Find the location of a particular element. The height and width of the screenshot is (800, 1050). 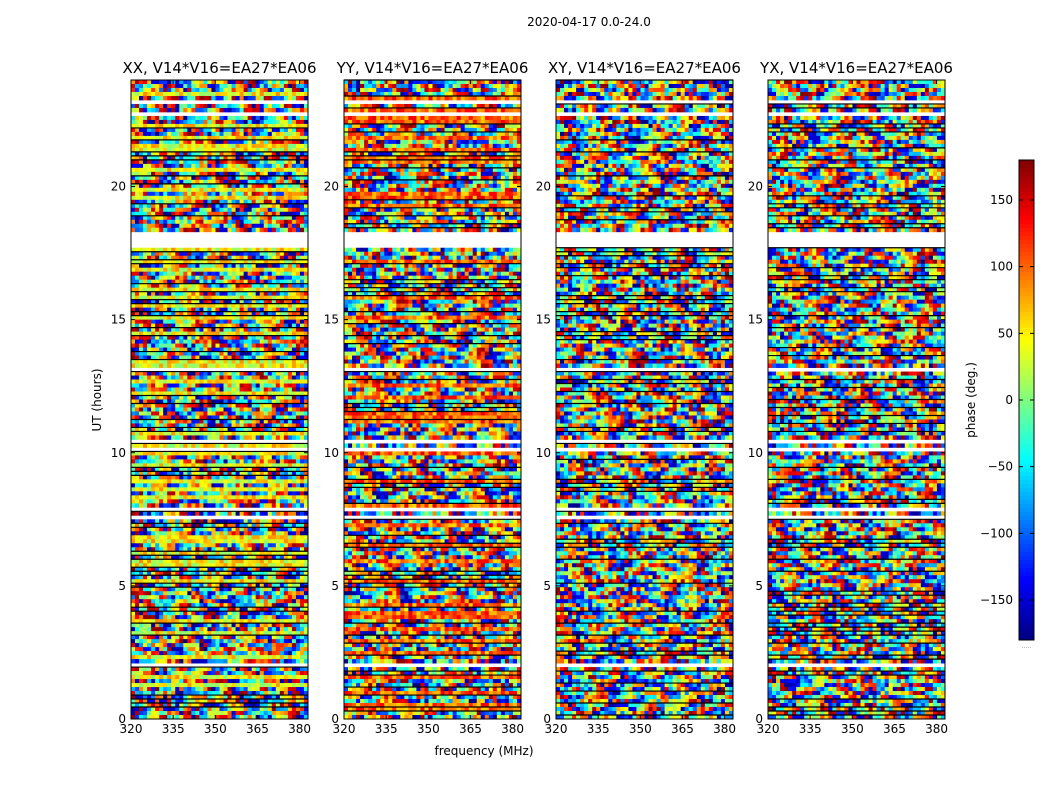

figure-suptitle: 2020-04-17 0.0-24.0 is located at coordinates (589, 22).